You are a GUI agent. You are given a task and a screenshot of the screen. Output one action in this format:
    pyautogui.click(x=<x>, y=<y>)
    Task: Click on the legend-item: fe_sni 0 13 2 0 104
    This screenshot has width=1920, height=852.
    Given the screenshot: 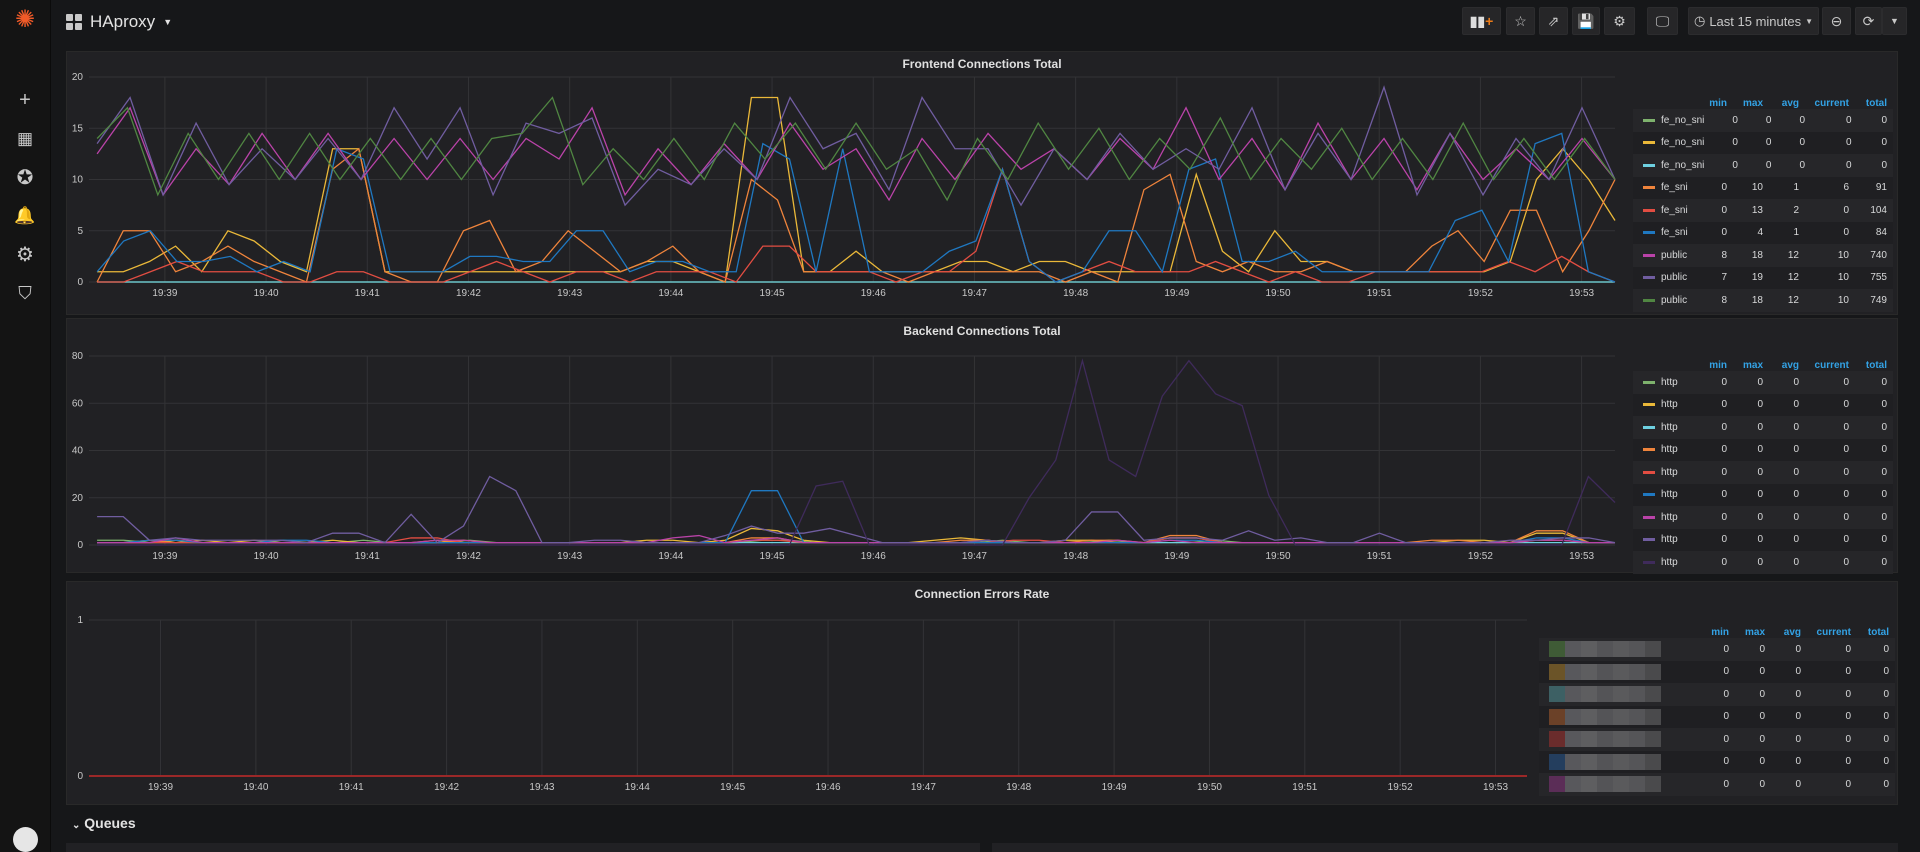 What is the action you would take?
    pyautogui.click(x=1763, y=210)
    